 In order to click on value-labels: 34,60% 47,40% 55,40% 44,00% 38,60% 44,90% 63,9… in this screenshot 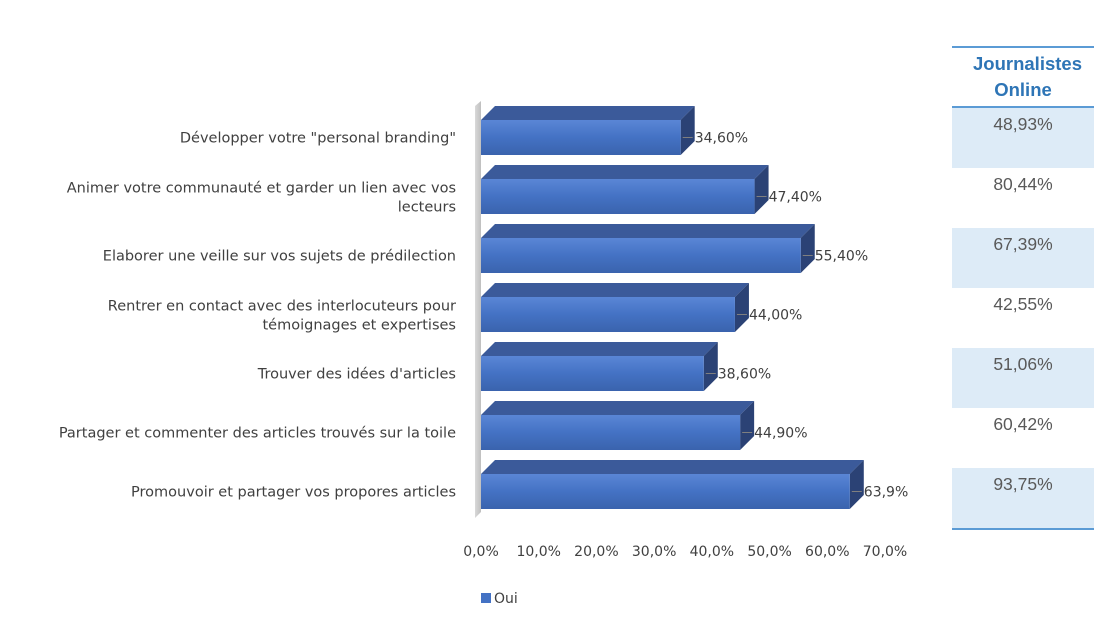, I will do `click(795, 316)`.